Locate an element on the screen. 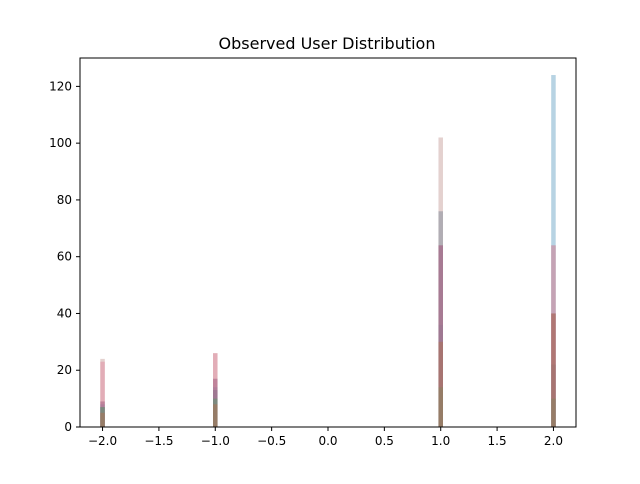  chart-title: Observed User Distribution is located at coordinates (327, 43).